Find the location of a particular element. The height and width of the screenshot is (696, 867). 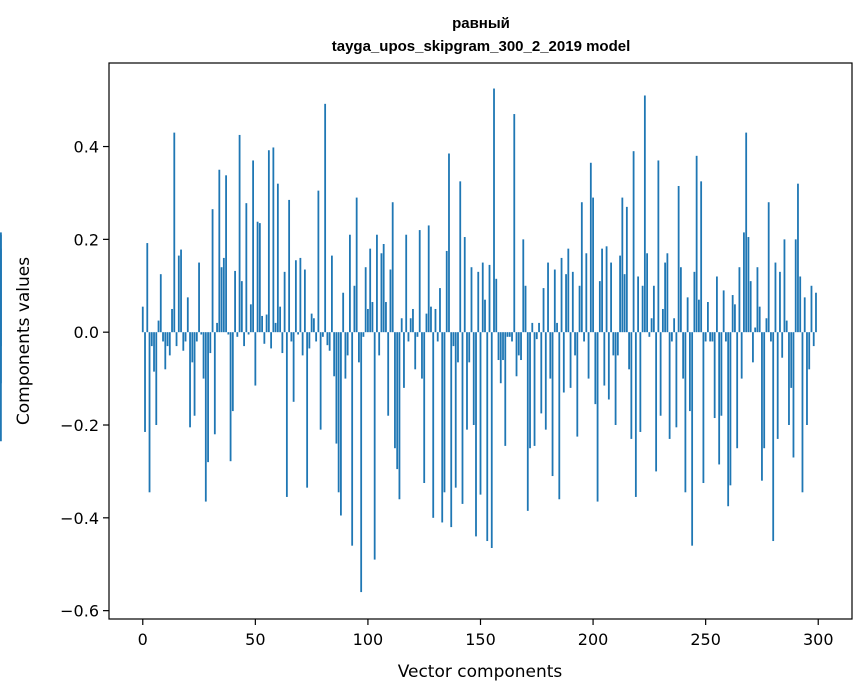

chart-subtitle: tayga_upos_skipgram_300_2_2019 model is located at coordinates (481, 46).